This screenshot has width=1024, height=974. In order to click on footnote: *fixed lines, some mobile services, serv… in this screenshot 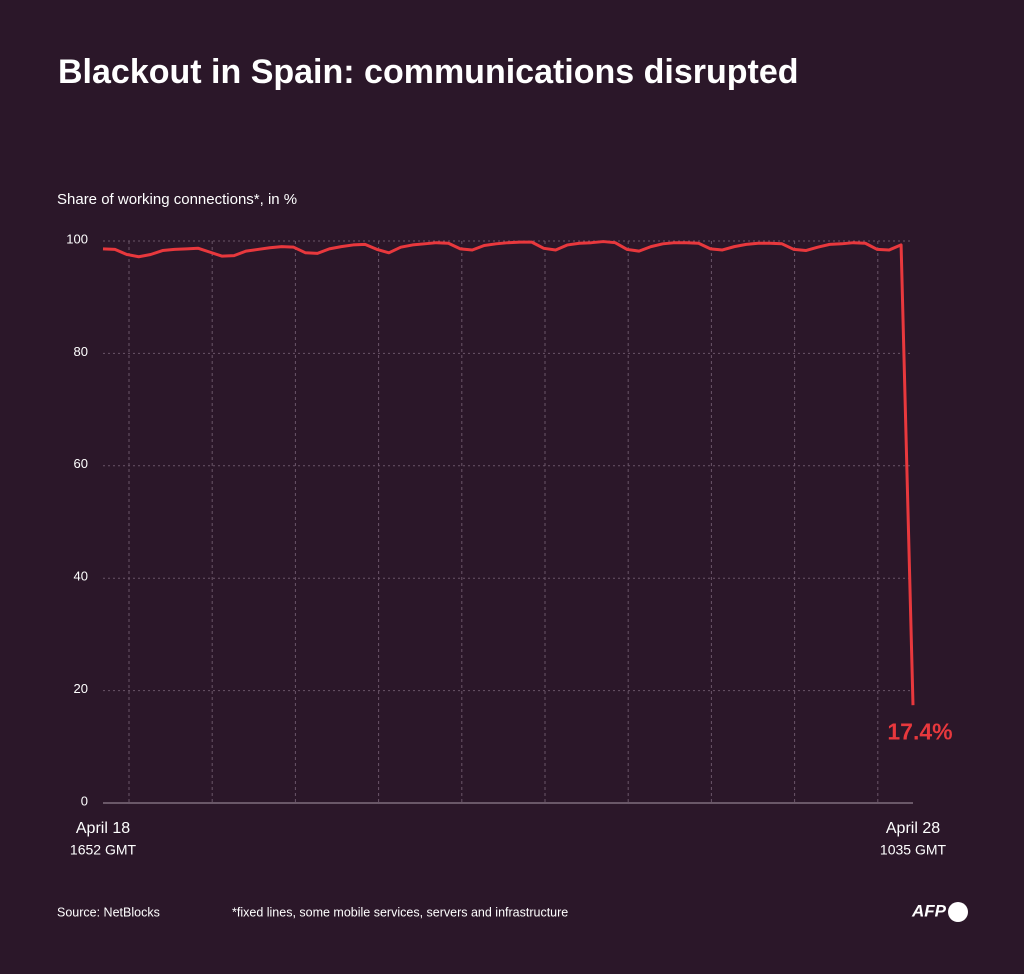, I will do `click(400, 912)`.